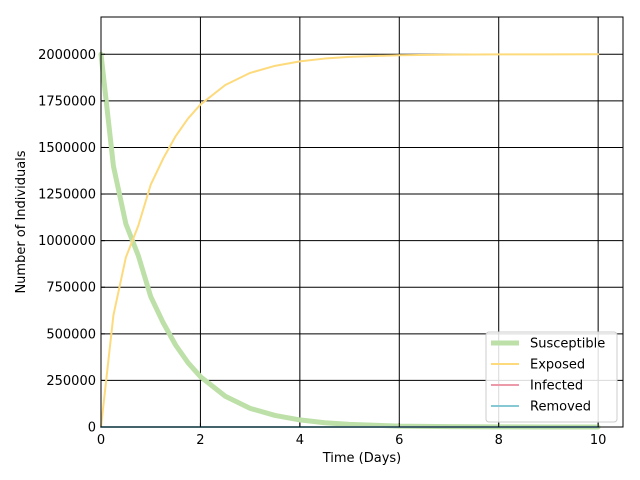  I want to click on y-tick-label: 1500000, so click(67, 148).